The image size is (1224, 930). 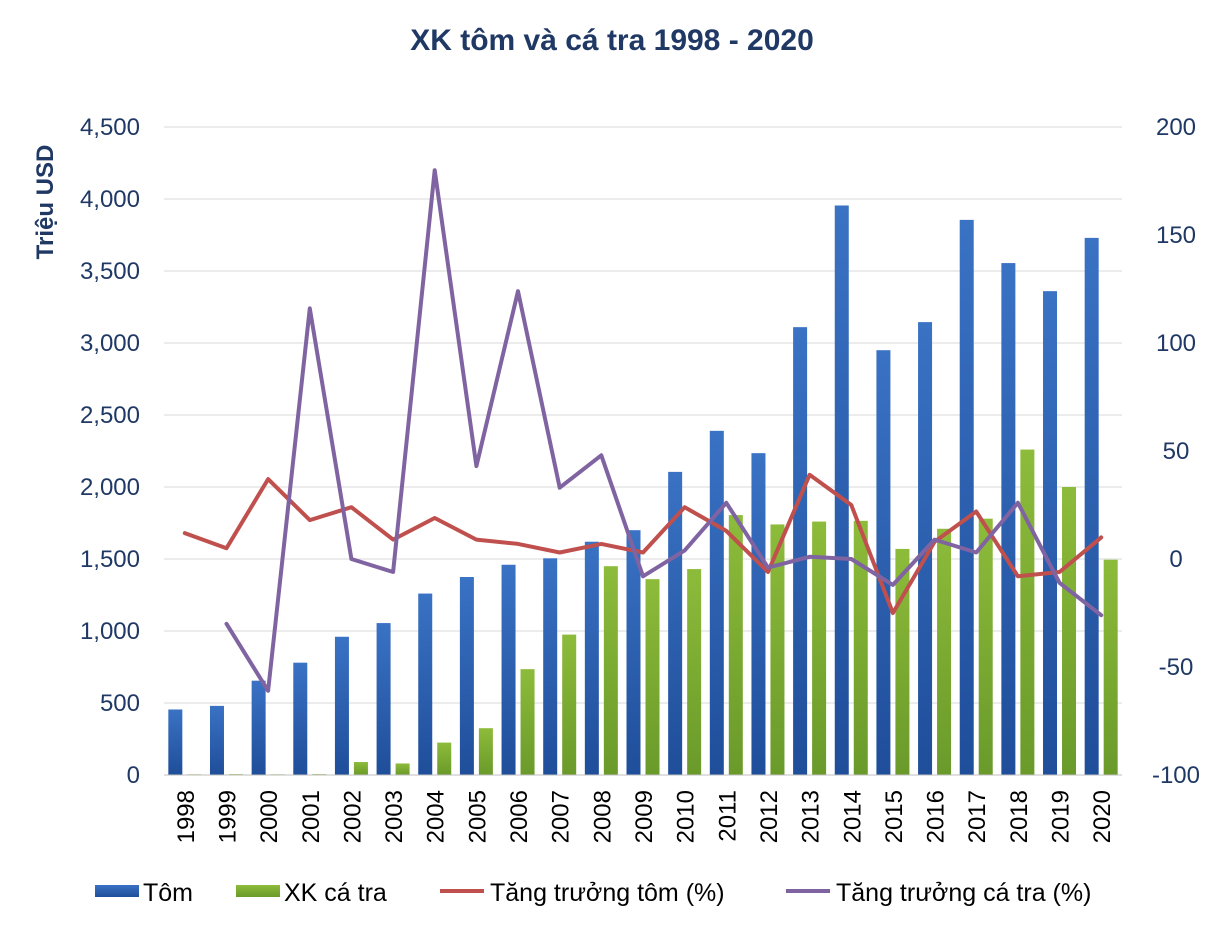 I want to click on x-tick-label: 2016, so click(x=936, y=816).